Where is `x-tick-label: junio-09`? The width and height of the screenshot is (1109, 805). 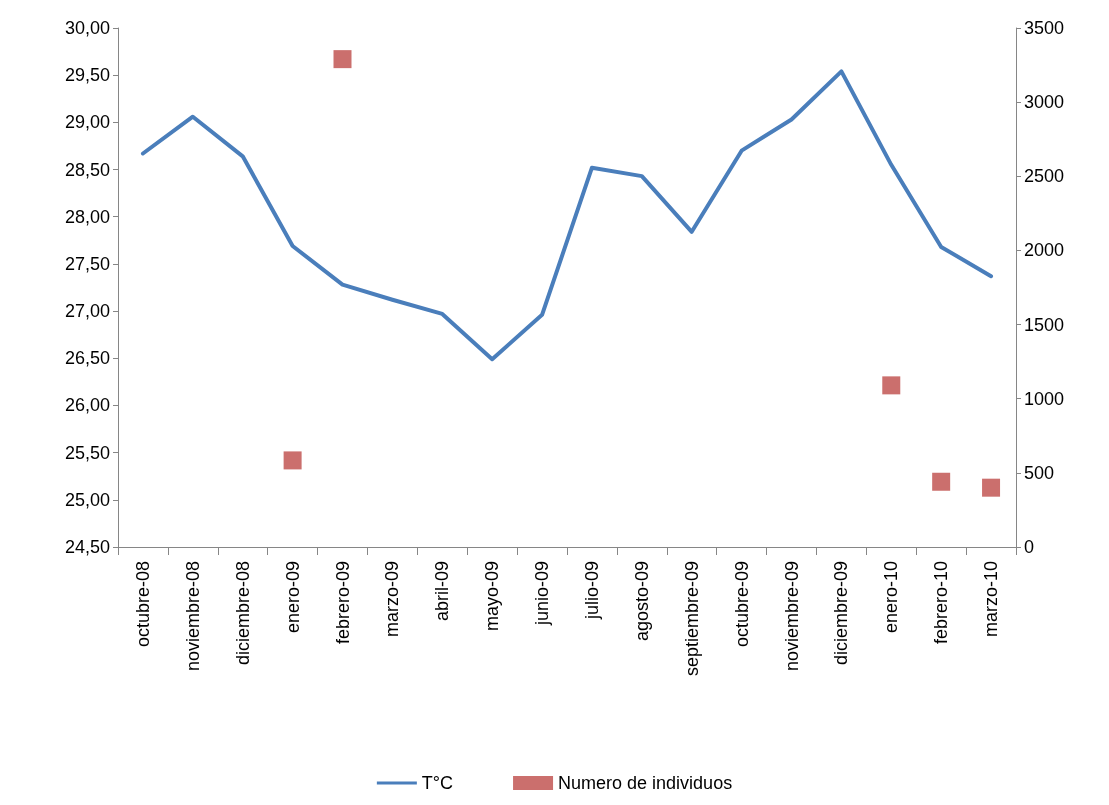
x-tick-label: junio-09 is located at coordinates (542, 594).